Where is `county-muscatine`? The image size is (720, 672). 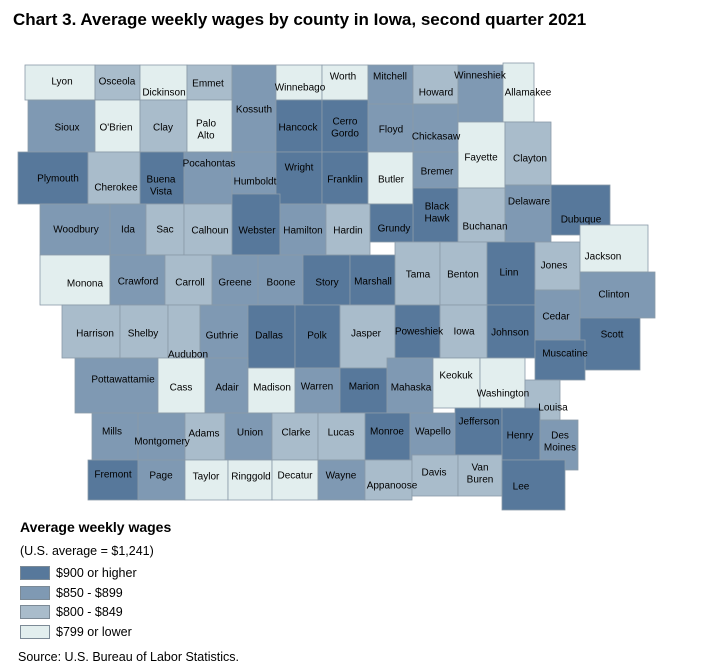 county-muscatine is located at coordinates (560, 360).